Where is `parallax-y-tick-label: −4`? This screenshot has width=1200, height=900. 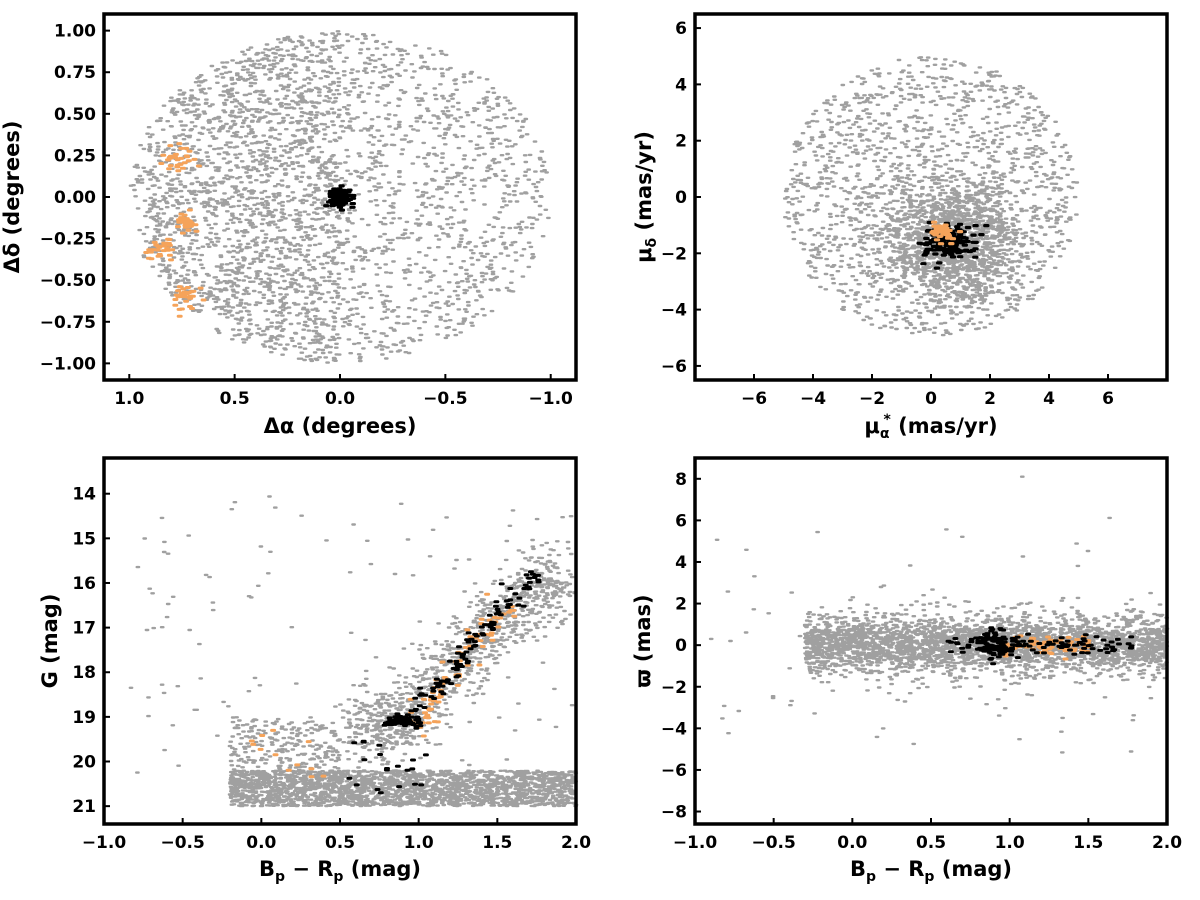 parallax-y-tick-label: −4 is located at coordinates (674, 729).